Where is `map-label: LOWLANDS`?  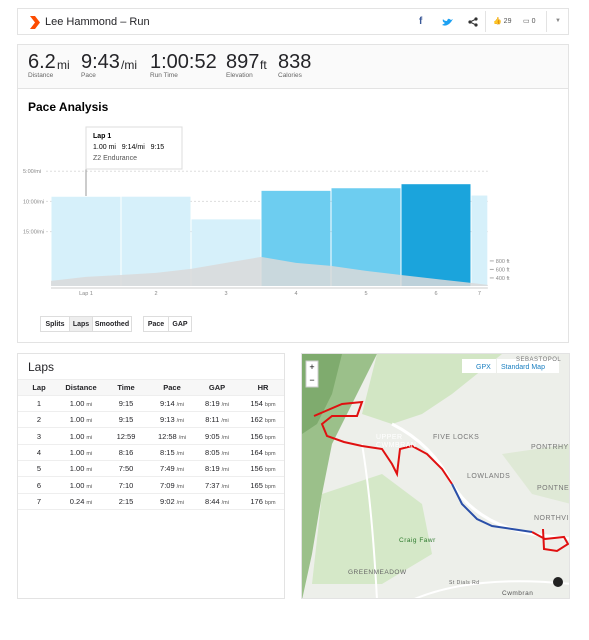 map-label: LOWLANDS is located at coordinates (488, 476).